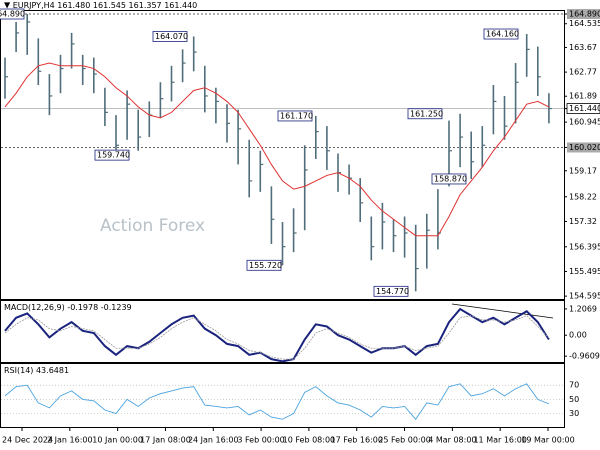 Image resolution: width=600 pixels, height=450 pixels. Describe the element at coordinates (109, 5) in the screenshot. I see `quote: 161.545` at that location.